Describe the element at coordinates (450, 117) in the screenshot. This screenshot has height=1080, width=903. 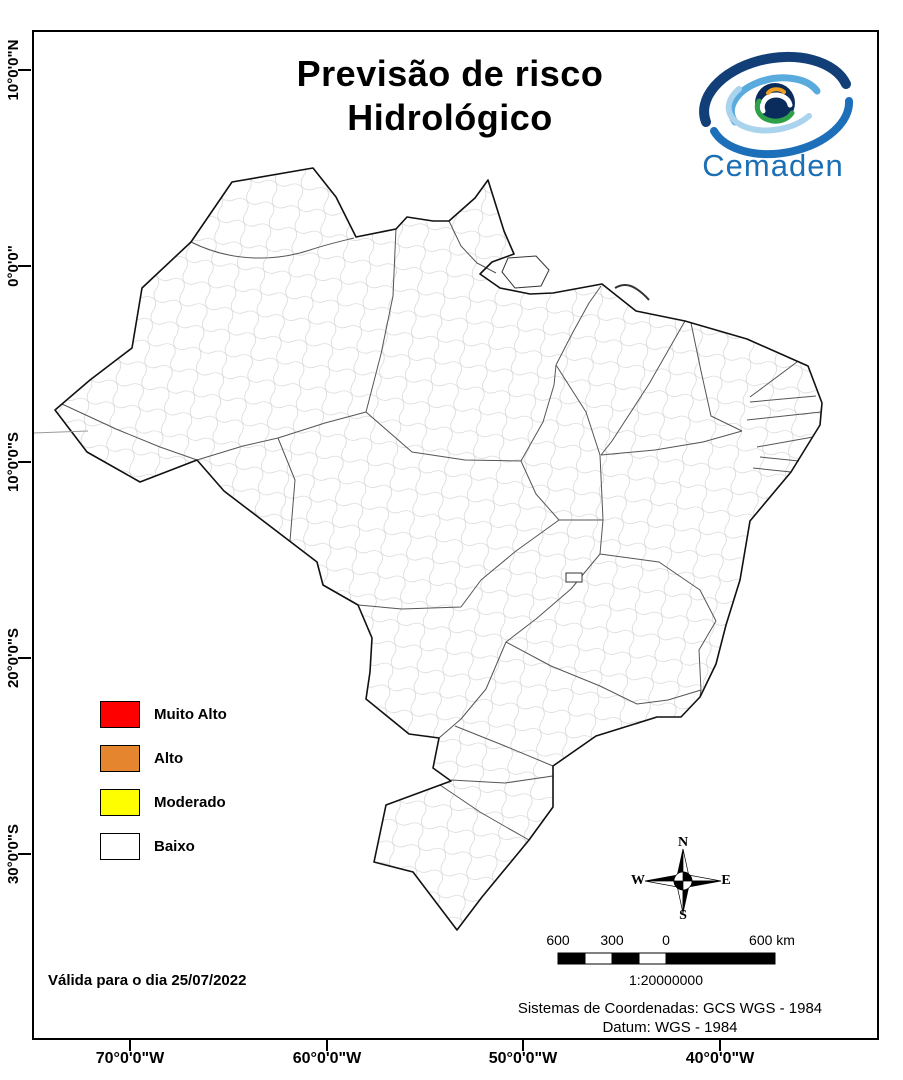
I see `map-title-line2: Hidrológico` at that location.